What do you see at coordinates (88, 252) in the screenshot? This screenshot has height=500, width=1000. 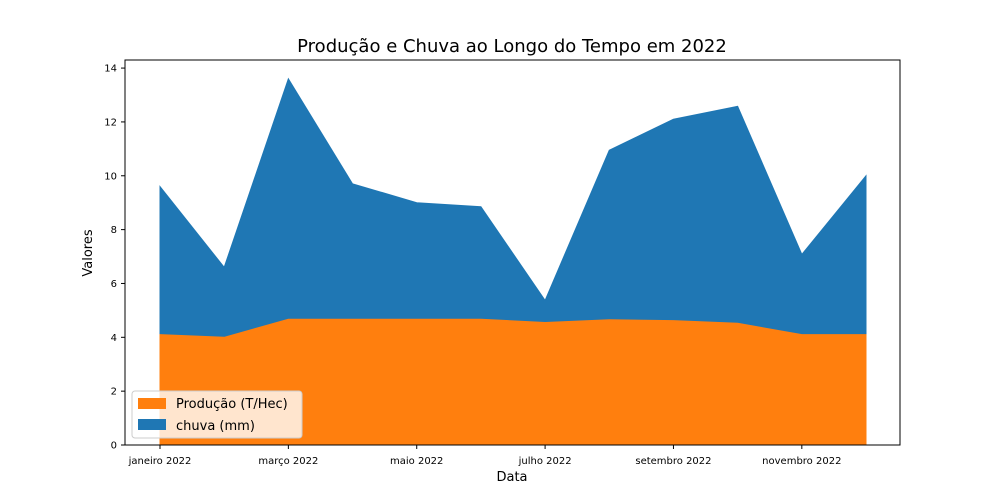 I see `y-axis-label: Valores` at bounding box center [88, 252].